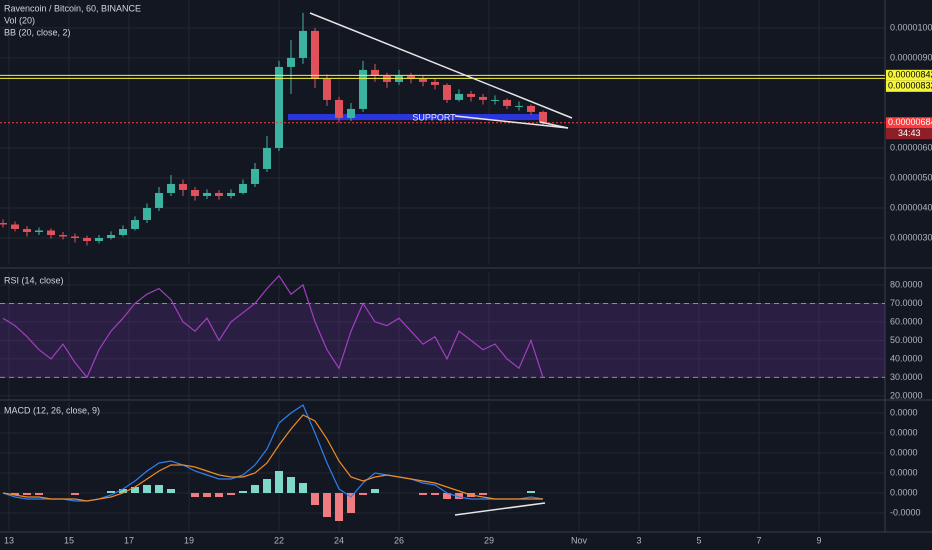 The height and width of the screenshot is (550, 932). Describe the element at coordinates (579, 540) in the screenshot. I see `x-tick-label: Nov` at that location.